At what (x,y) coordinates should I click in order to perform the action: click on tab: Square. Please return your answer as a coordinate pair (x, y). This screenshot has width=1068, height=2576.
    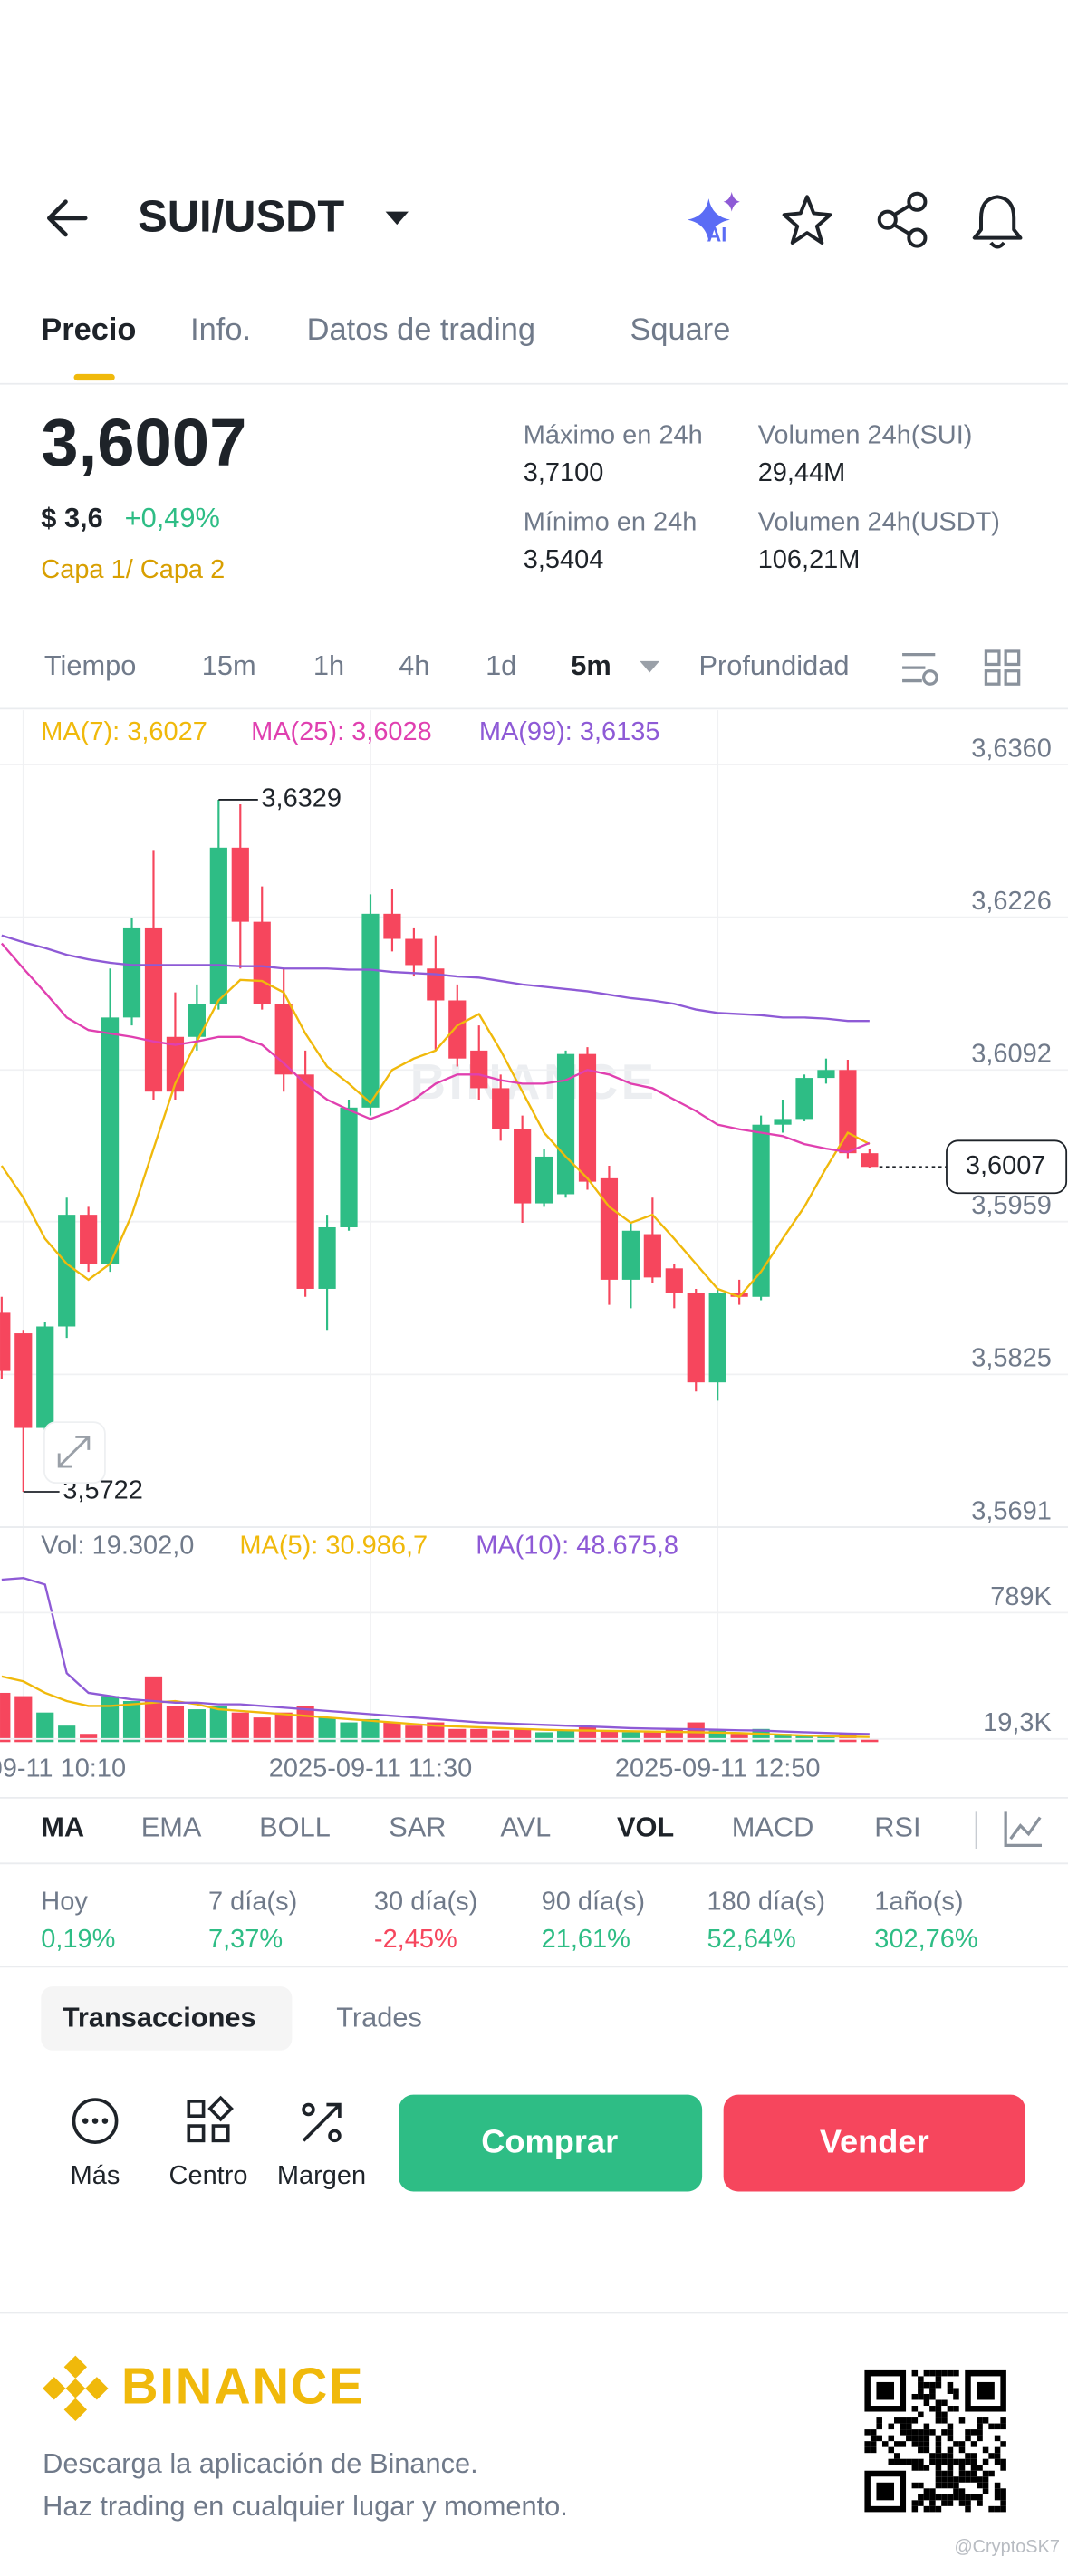
    Looking at the image, I should click on (680, 329).